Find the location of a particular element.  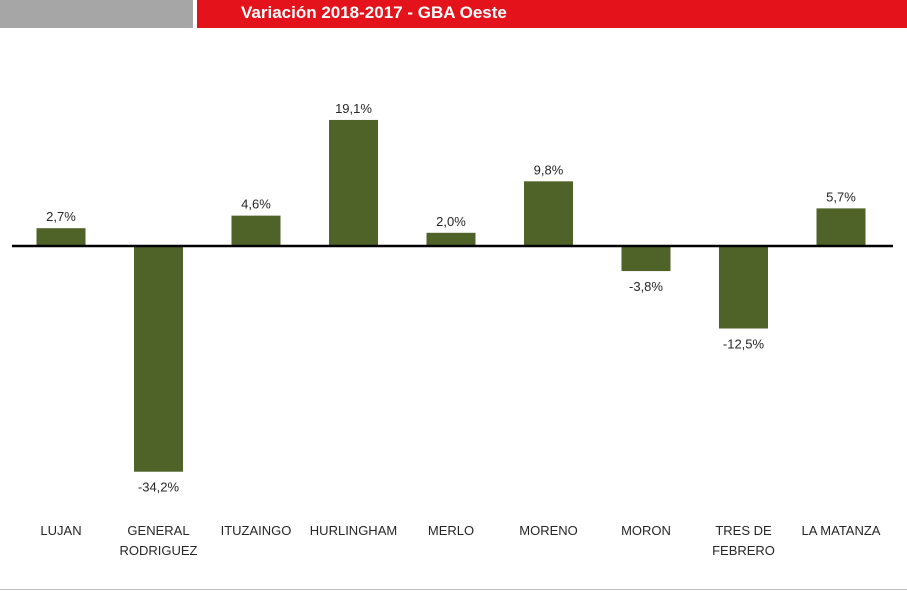

data-label: 2,0% is located at coordinates (451, 221).